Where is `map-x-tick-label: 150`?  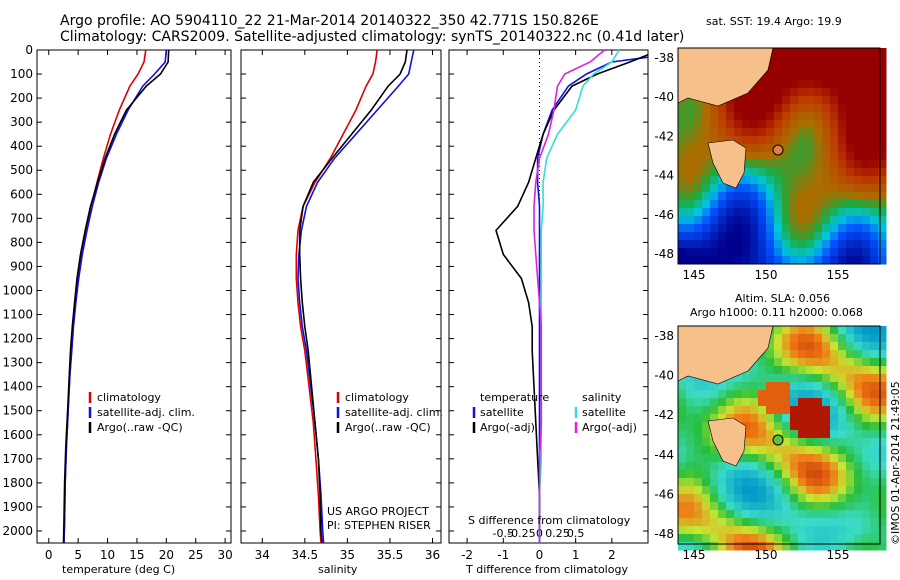 map-x-tick-label: 150 is located at coordinates (766, 275).